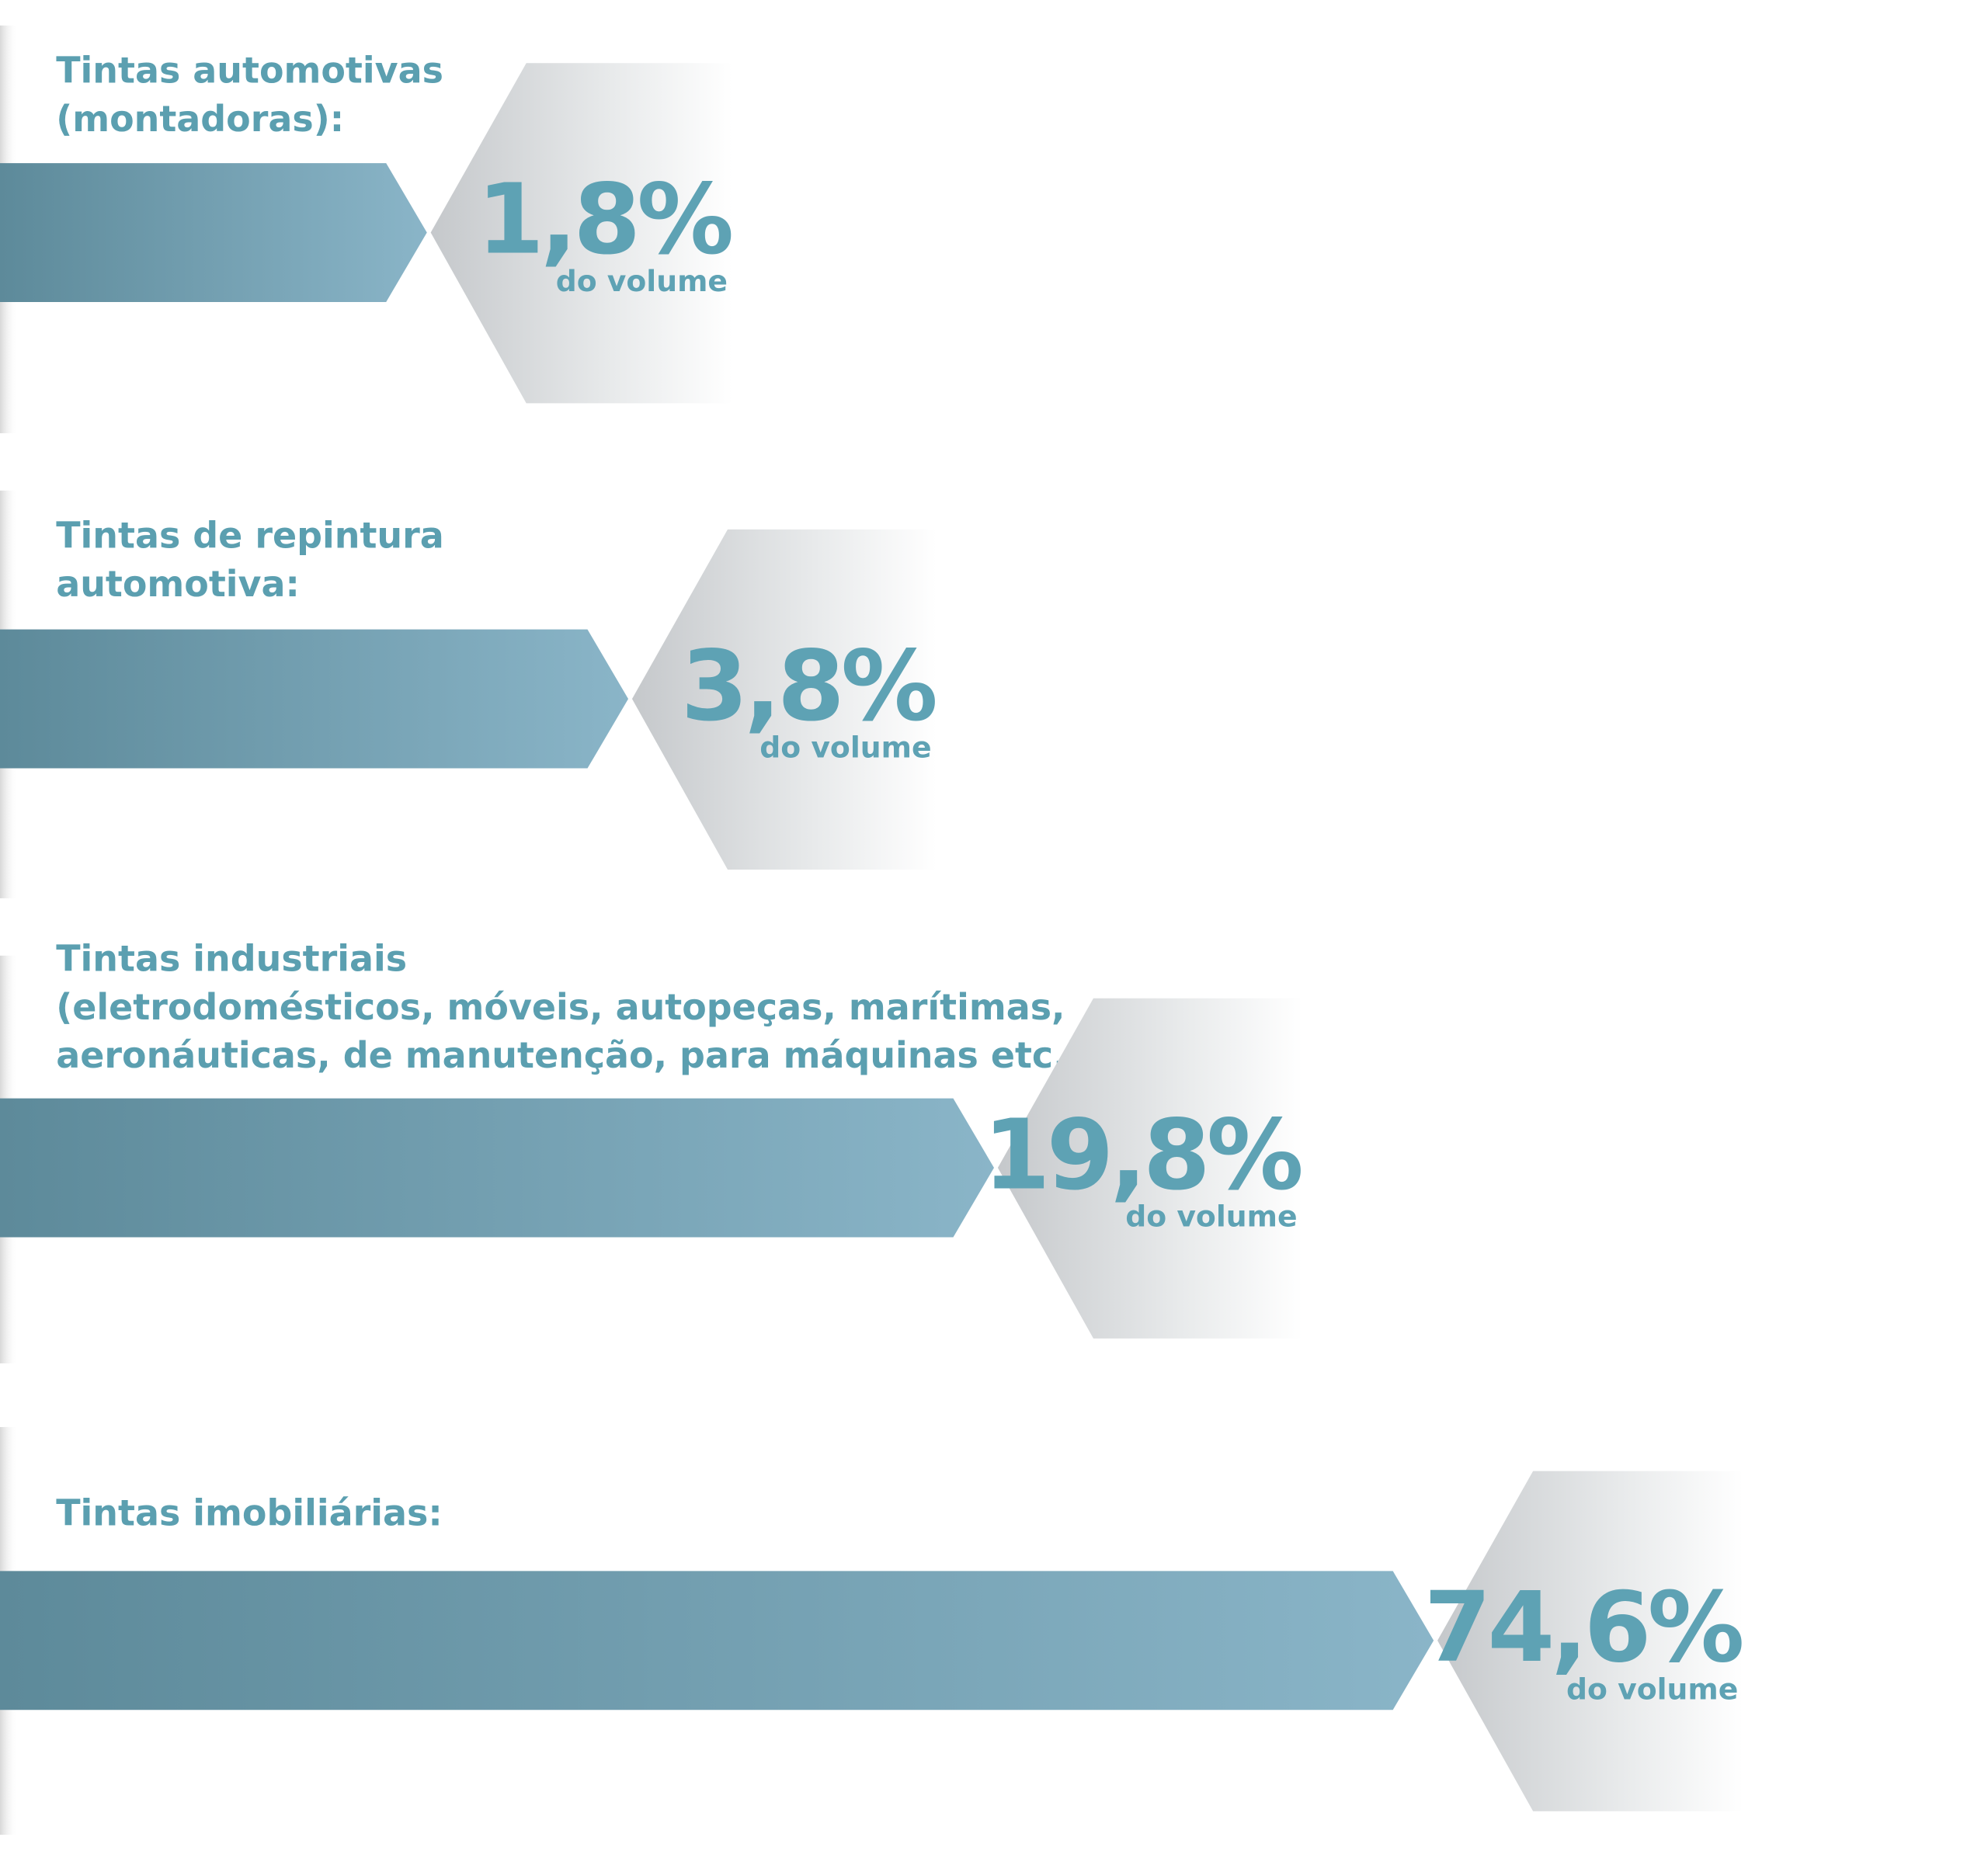 The width and height of the screenshot is (1988, 1865). I want to click on category-label: Tintas imobiliárias:, so click(249, 1512).